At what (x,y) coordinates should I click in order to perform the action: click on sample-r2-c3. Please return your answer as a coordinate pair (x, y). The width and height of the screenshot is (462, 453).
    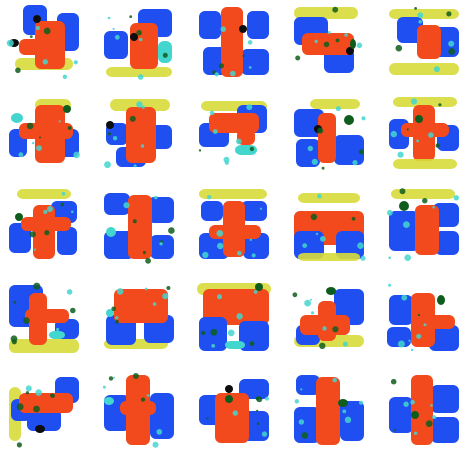
    Looking at the image, I should click on (234, 134).